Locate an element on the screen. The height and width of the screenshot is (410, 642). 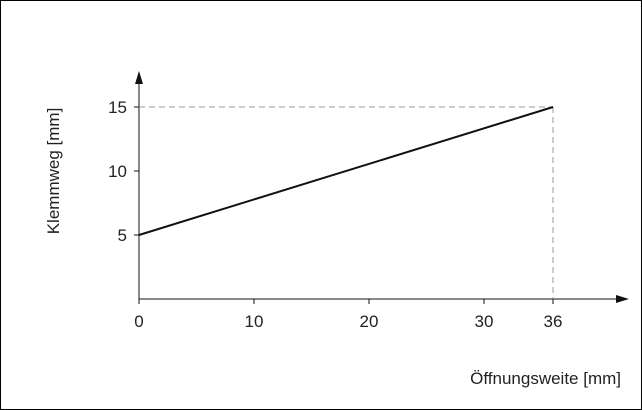
y-tick-label: 5 is located at coordinates (122, 235).